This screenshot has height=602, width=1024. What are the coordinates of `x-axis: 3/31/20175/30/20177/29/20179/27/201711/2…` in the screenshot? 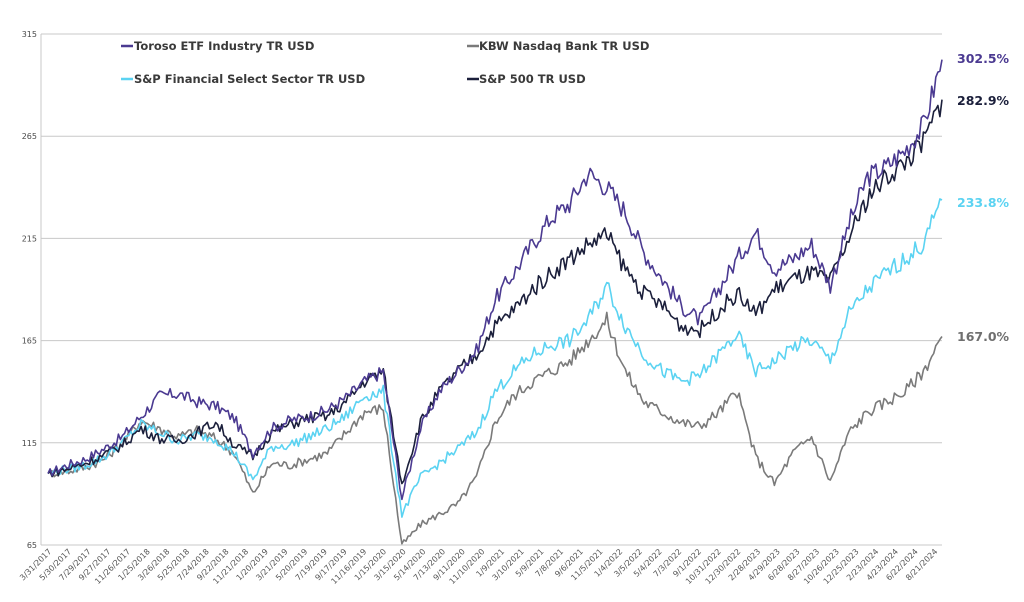 It's located at (478, 566).